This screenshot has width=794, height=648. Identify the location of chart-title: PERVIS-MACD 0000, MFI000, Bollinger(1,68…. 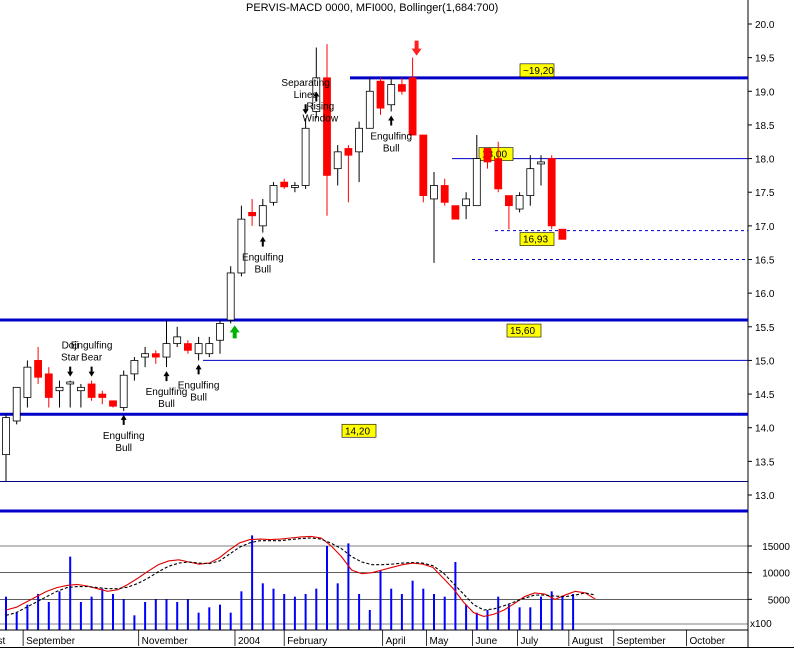
(372, 8).